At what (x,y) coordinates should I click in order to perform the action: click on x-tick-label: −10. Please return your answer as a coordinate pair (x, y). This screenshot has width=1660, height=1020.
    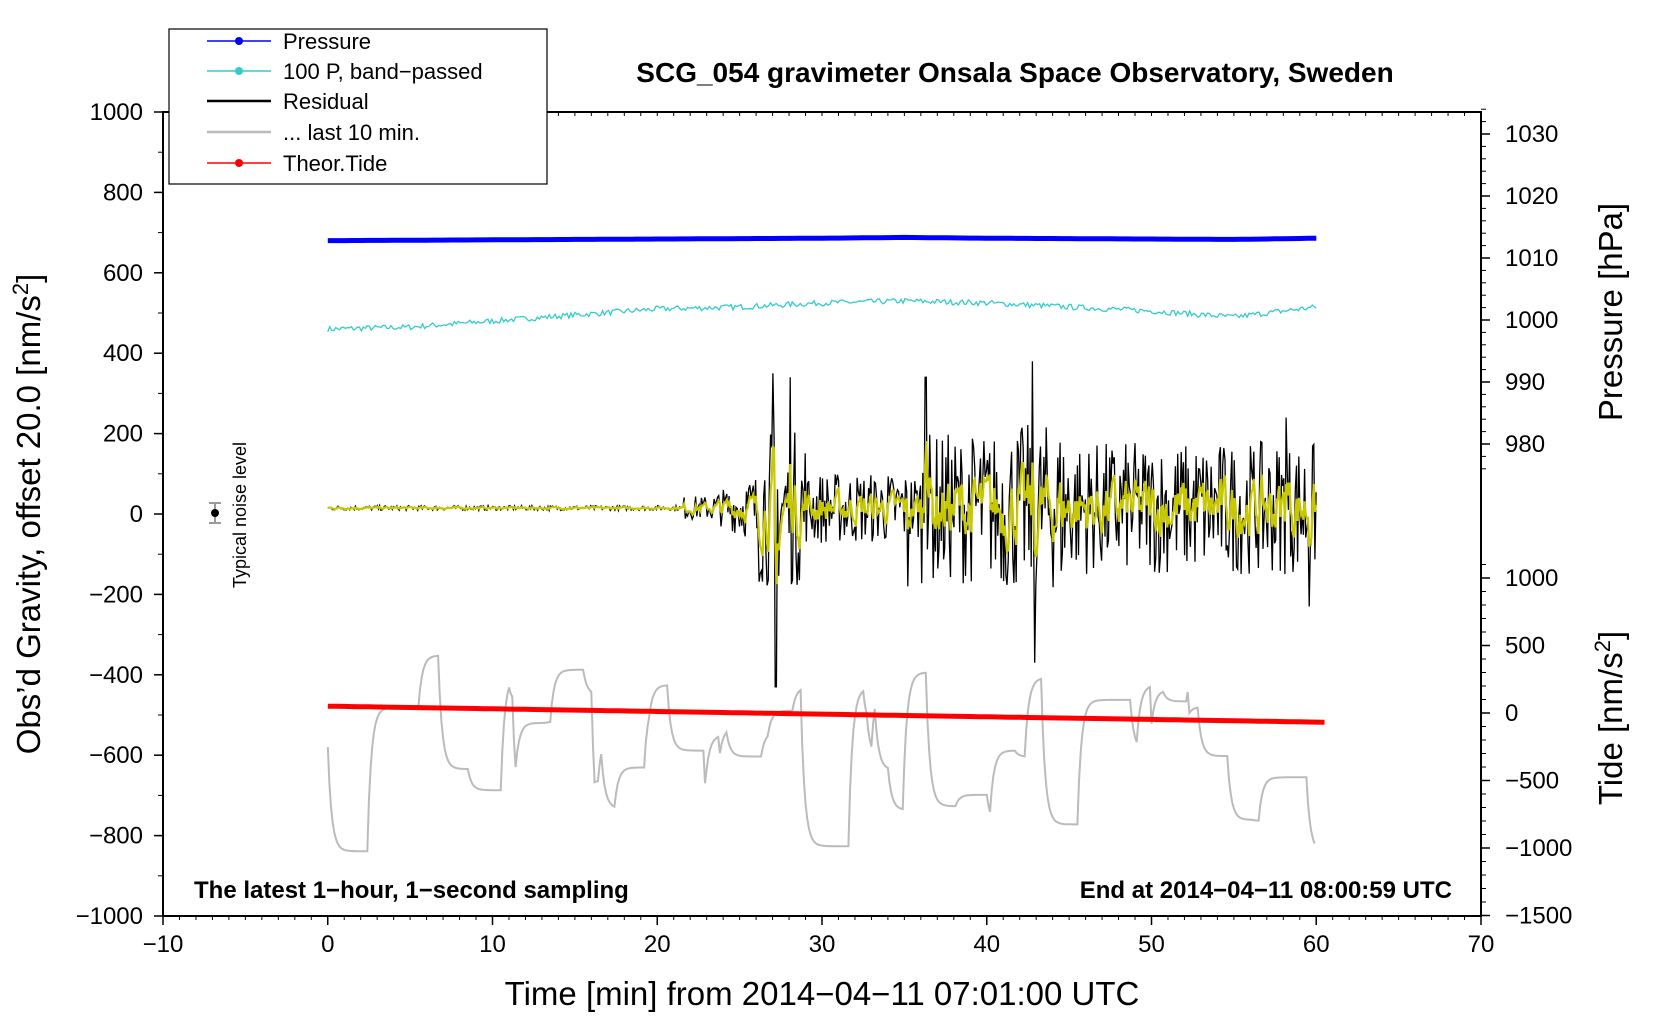
    Looking at the image, I should click on (163, 944).